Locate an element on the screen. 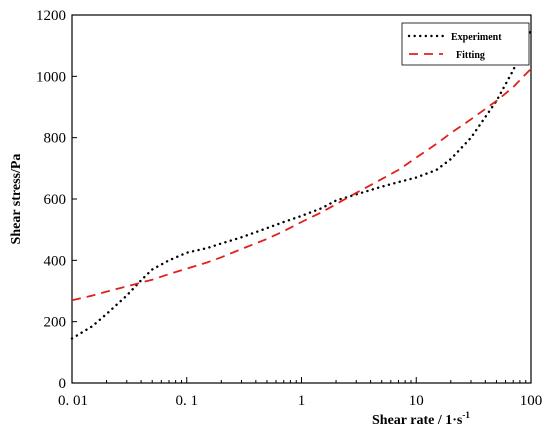  y-tick-label: 1200 is located at coordinates (51, 16).